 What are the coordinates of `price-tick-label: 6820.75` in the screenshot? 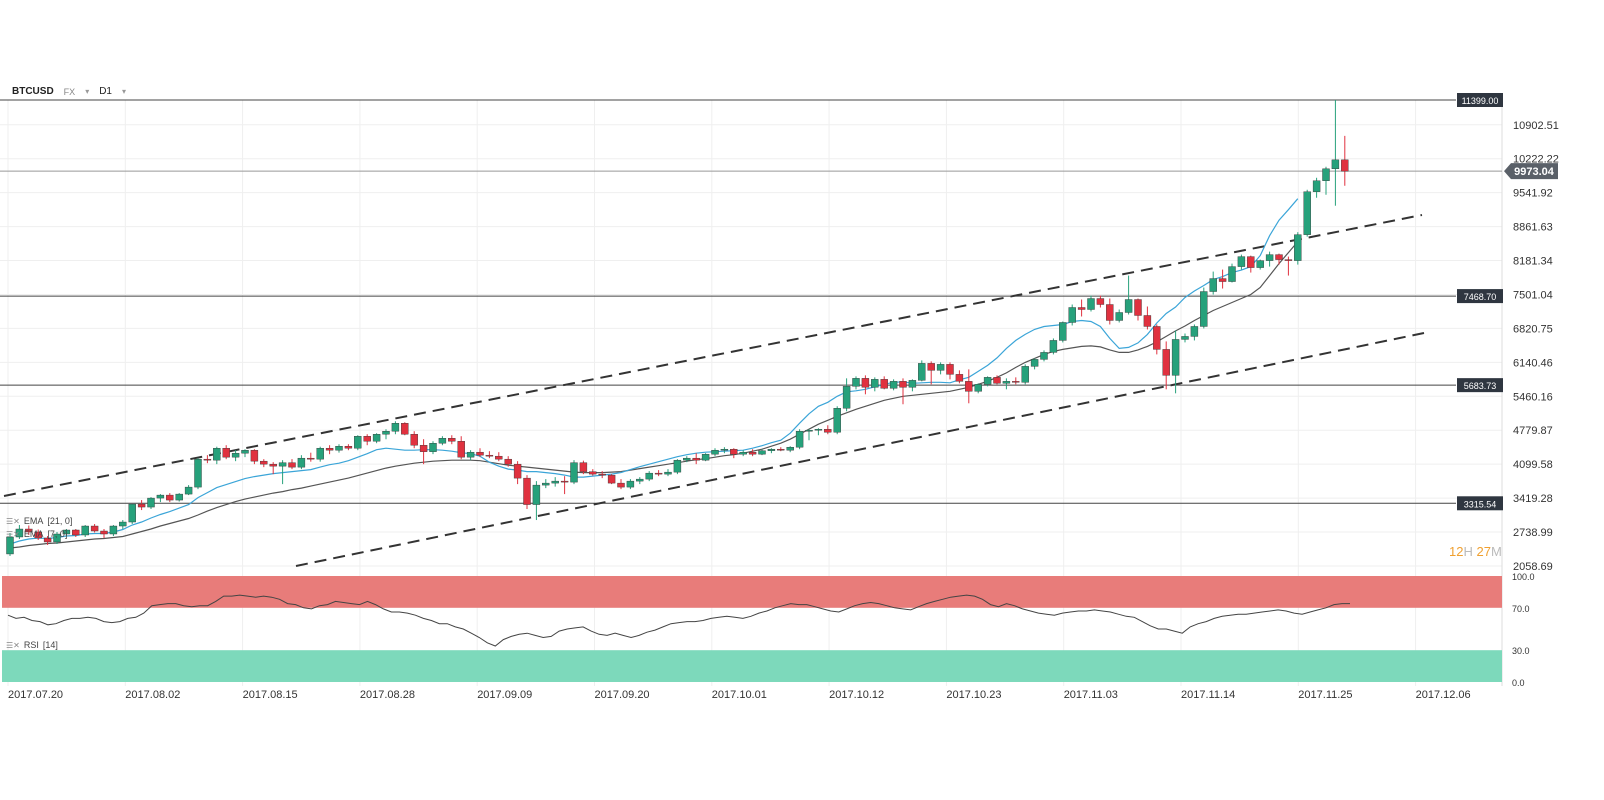 It's located at (1533, 329).